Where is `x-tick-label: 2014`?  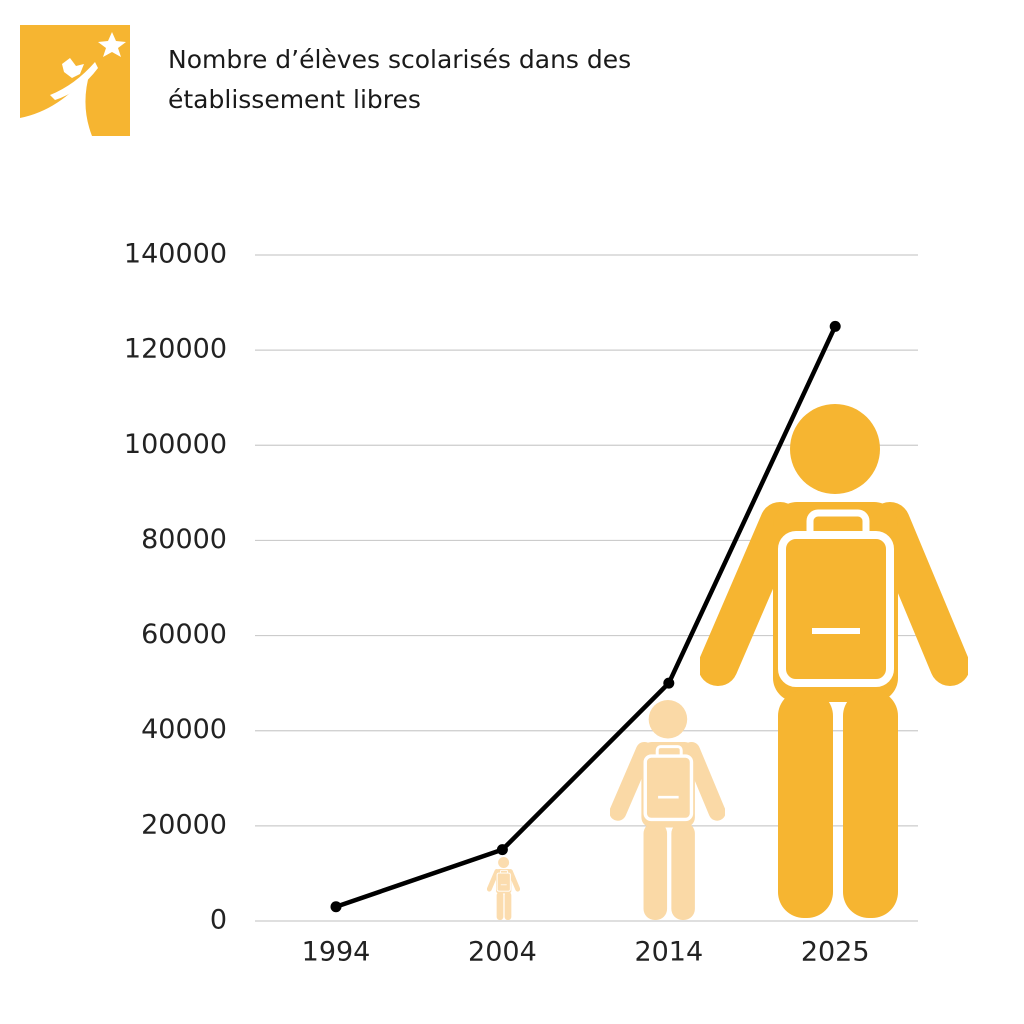 x-tick-label: 2014 is located at coordinates (668, 952).